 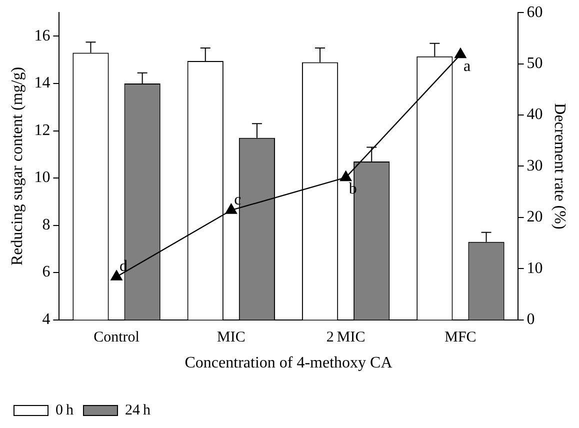 What do you see at coordinates (460, 338) in the screenshot?
I see `x-tick-label: MFC` at bounding box center [460, 338].